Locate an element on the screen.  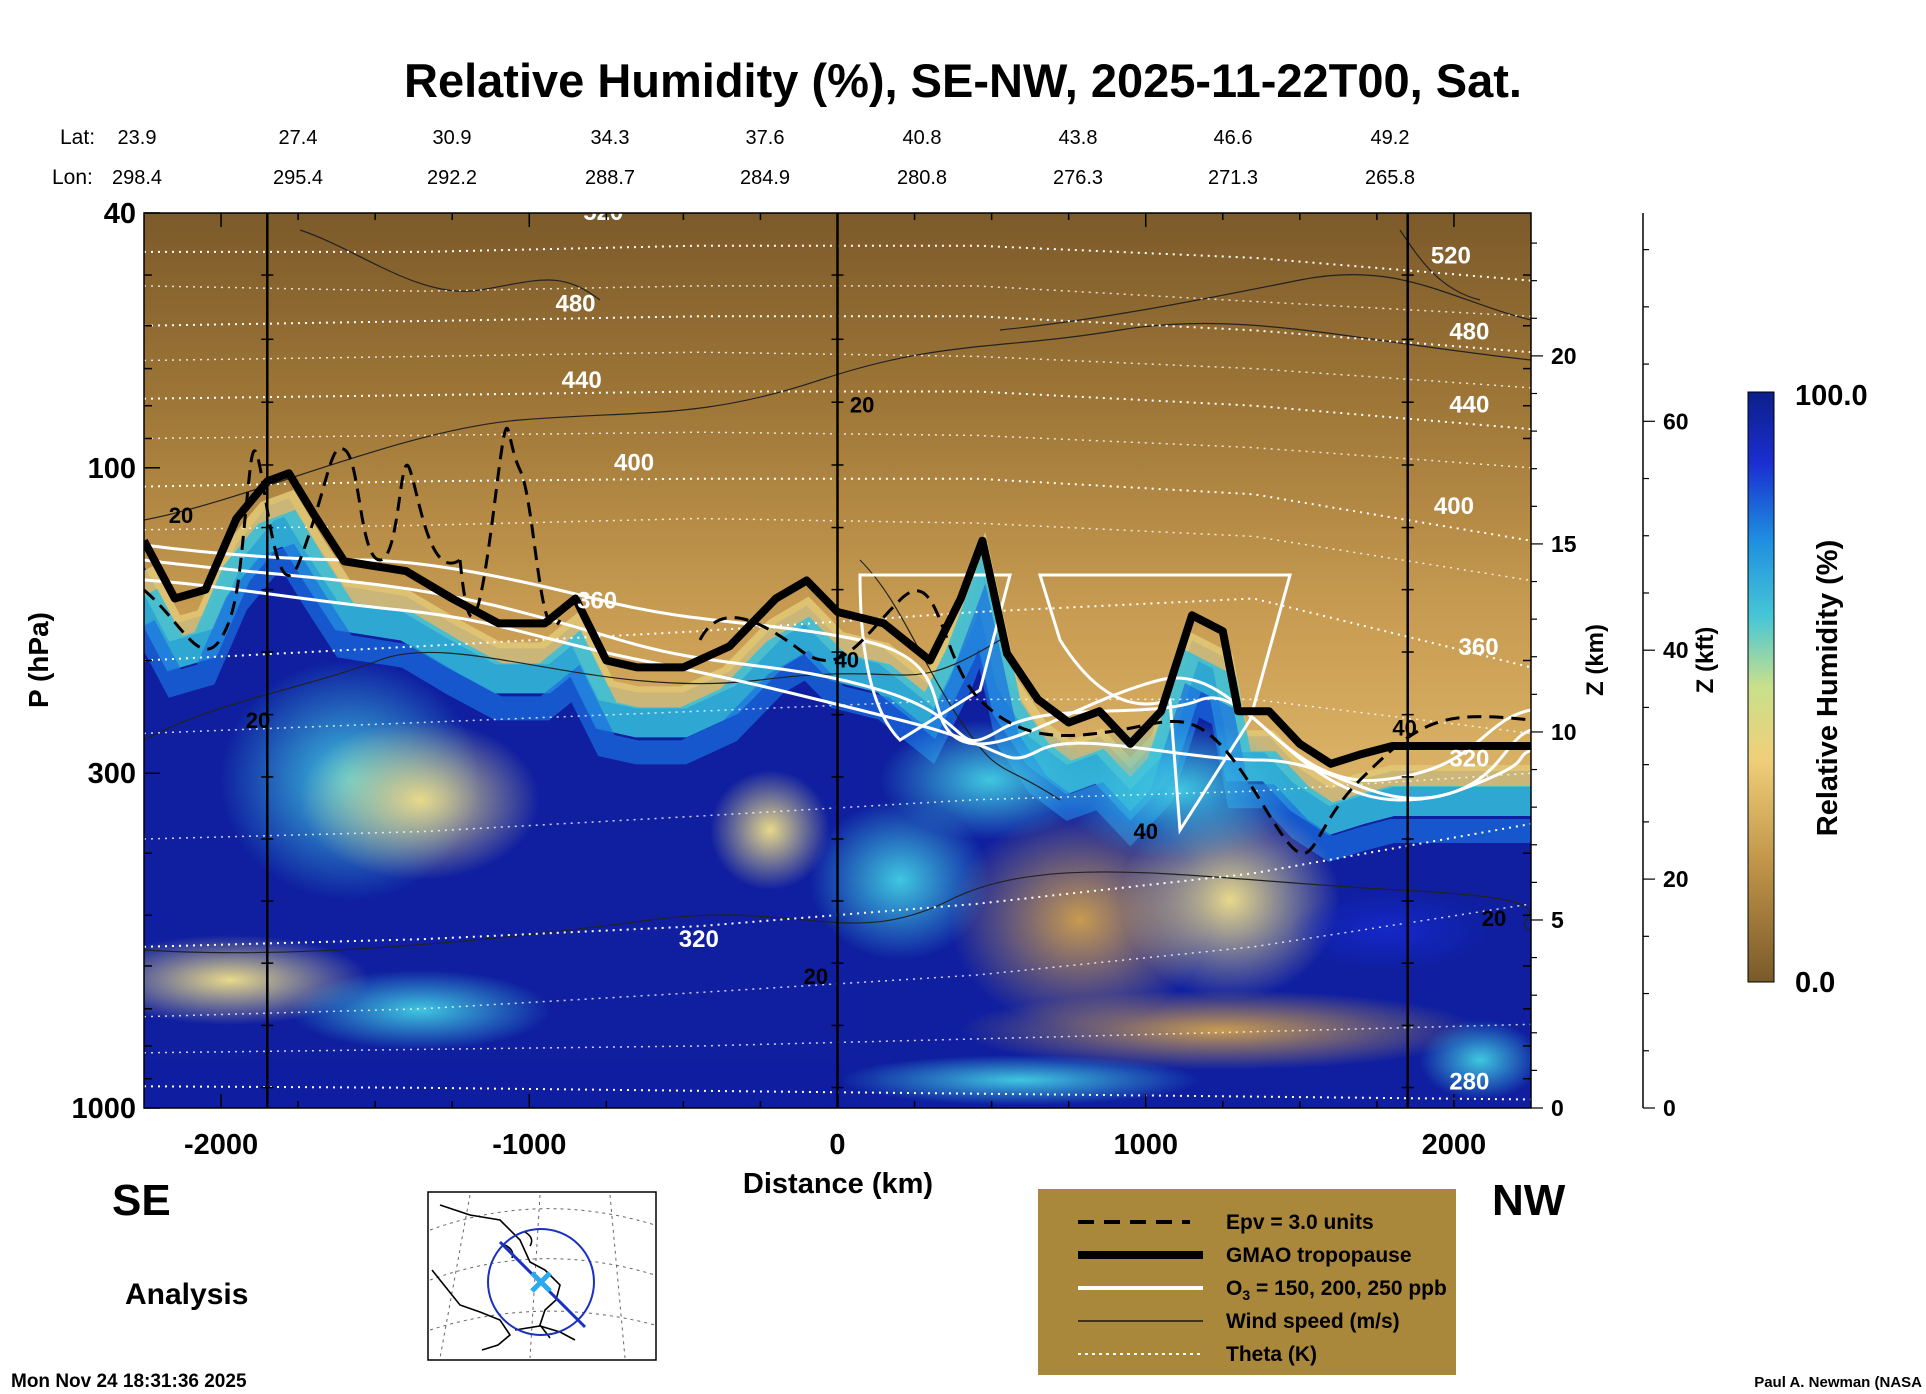
map-domain-circle is located at coordinates (541, 1282).